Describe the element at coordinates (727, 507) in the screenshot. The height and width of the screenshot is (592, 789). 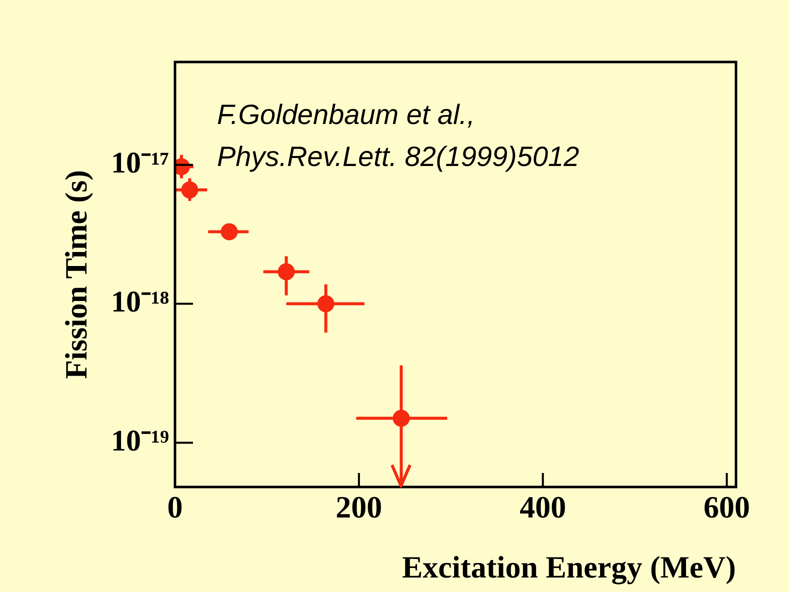
I see `x-tick-label: 600` at that location.